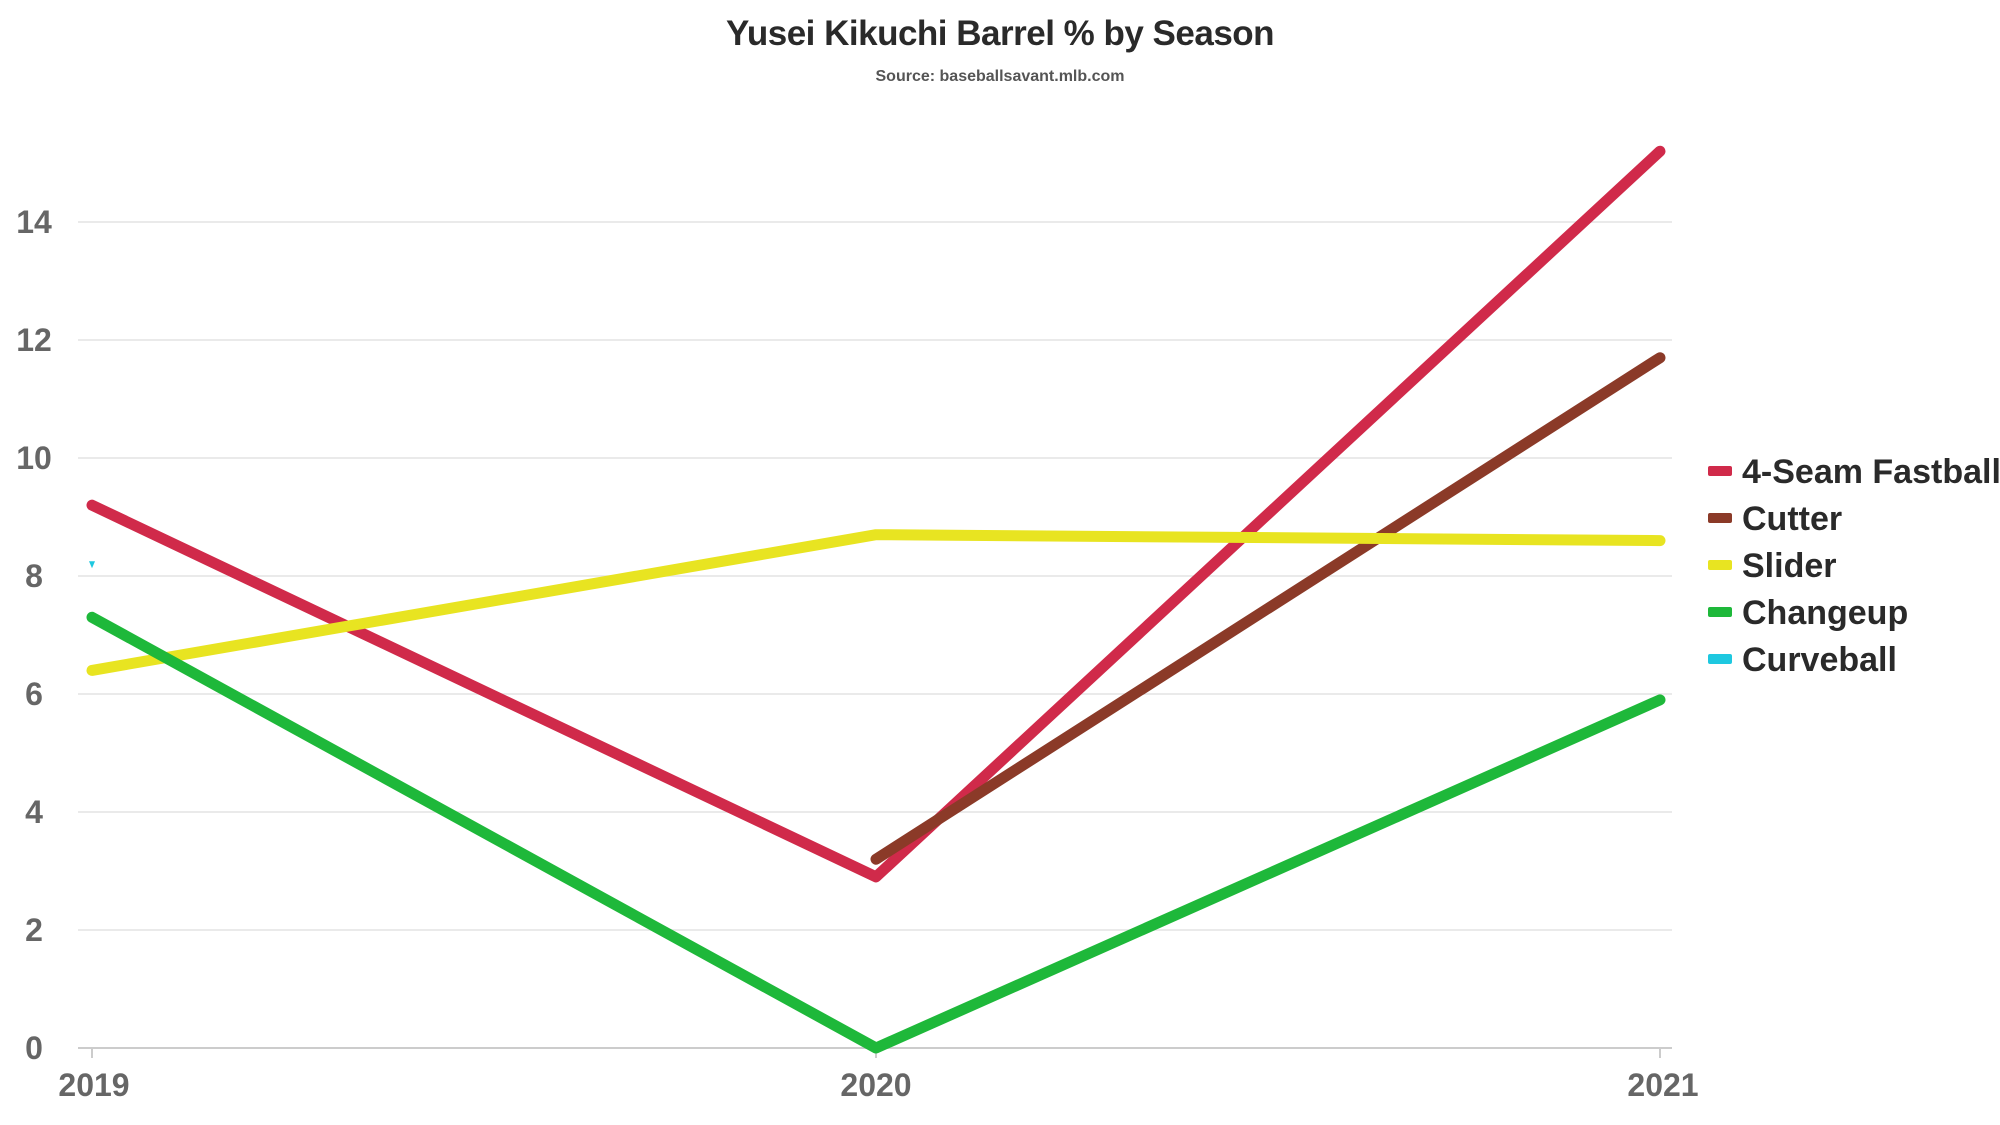  Describe the element at coordinates (1871, 472) in the screenshot. I see `legend-label-4-seam-fastball: 4-Seam Fastball` at that location.